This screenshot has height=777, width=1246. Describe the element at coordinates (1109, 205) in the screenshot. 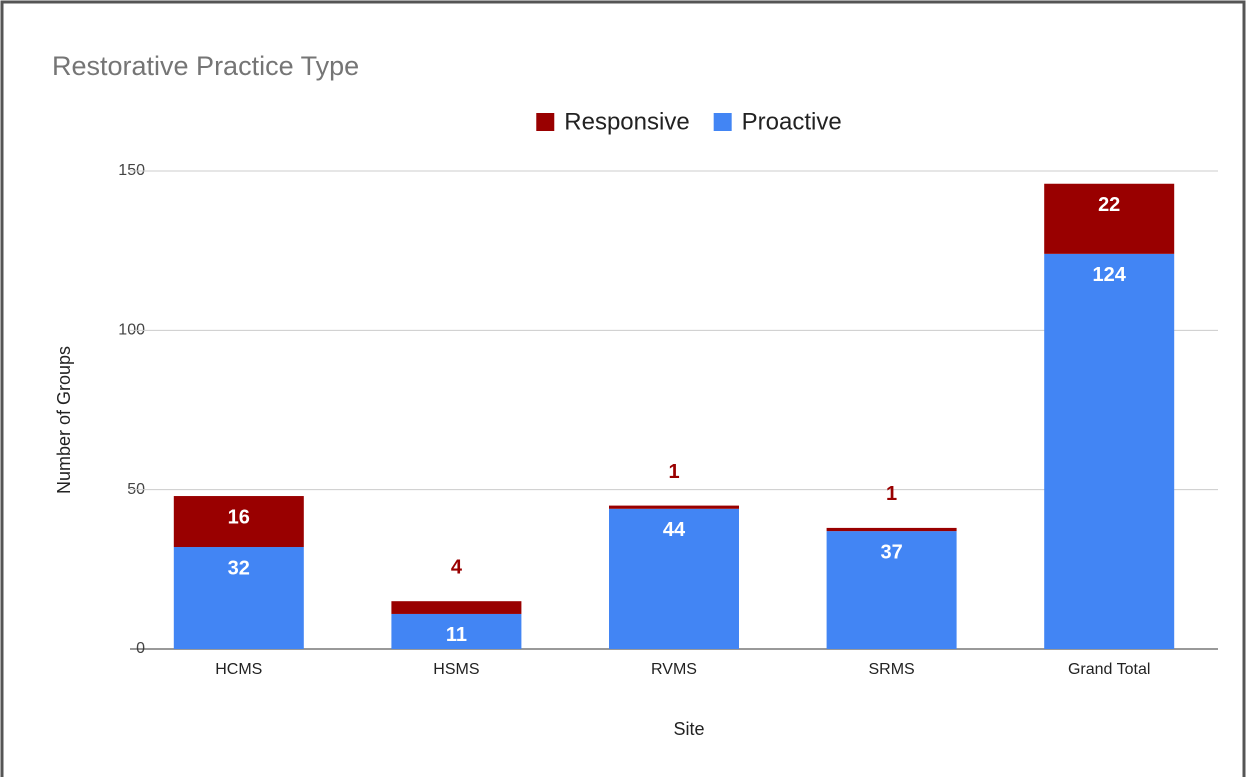

I see `data-label: 22` at that location.